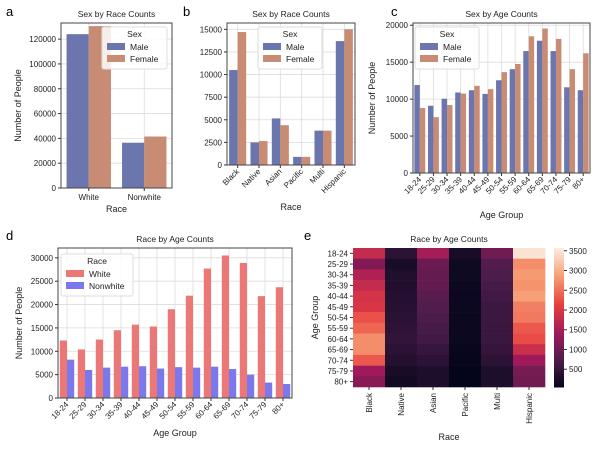 This screenshot has height=453, width=600. Describe the element at coordinates (254, 153) in the screenshot. I see `bar-male-Native` at that location.